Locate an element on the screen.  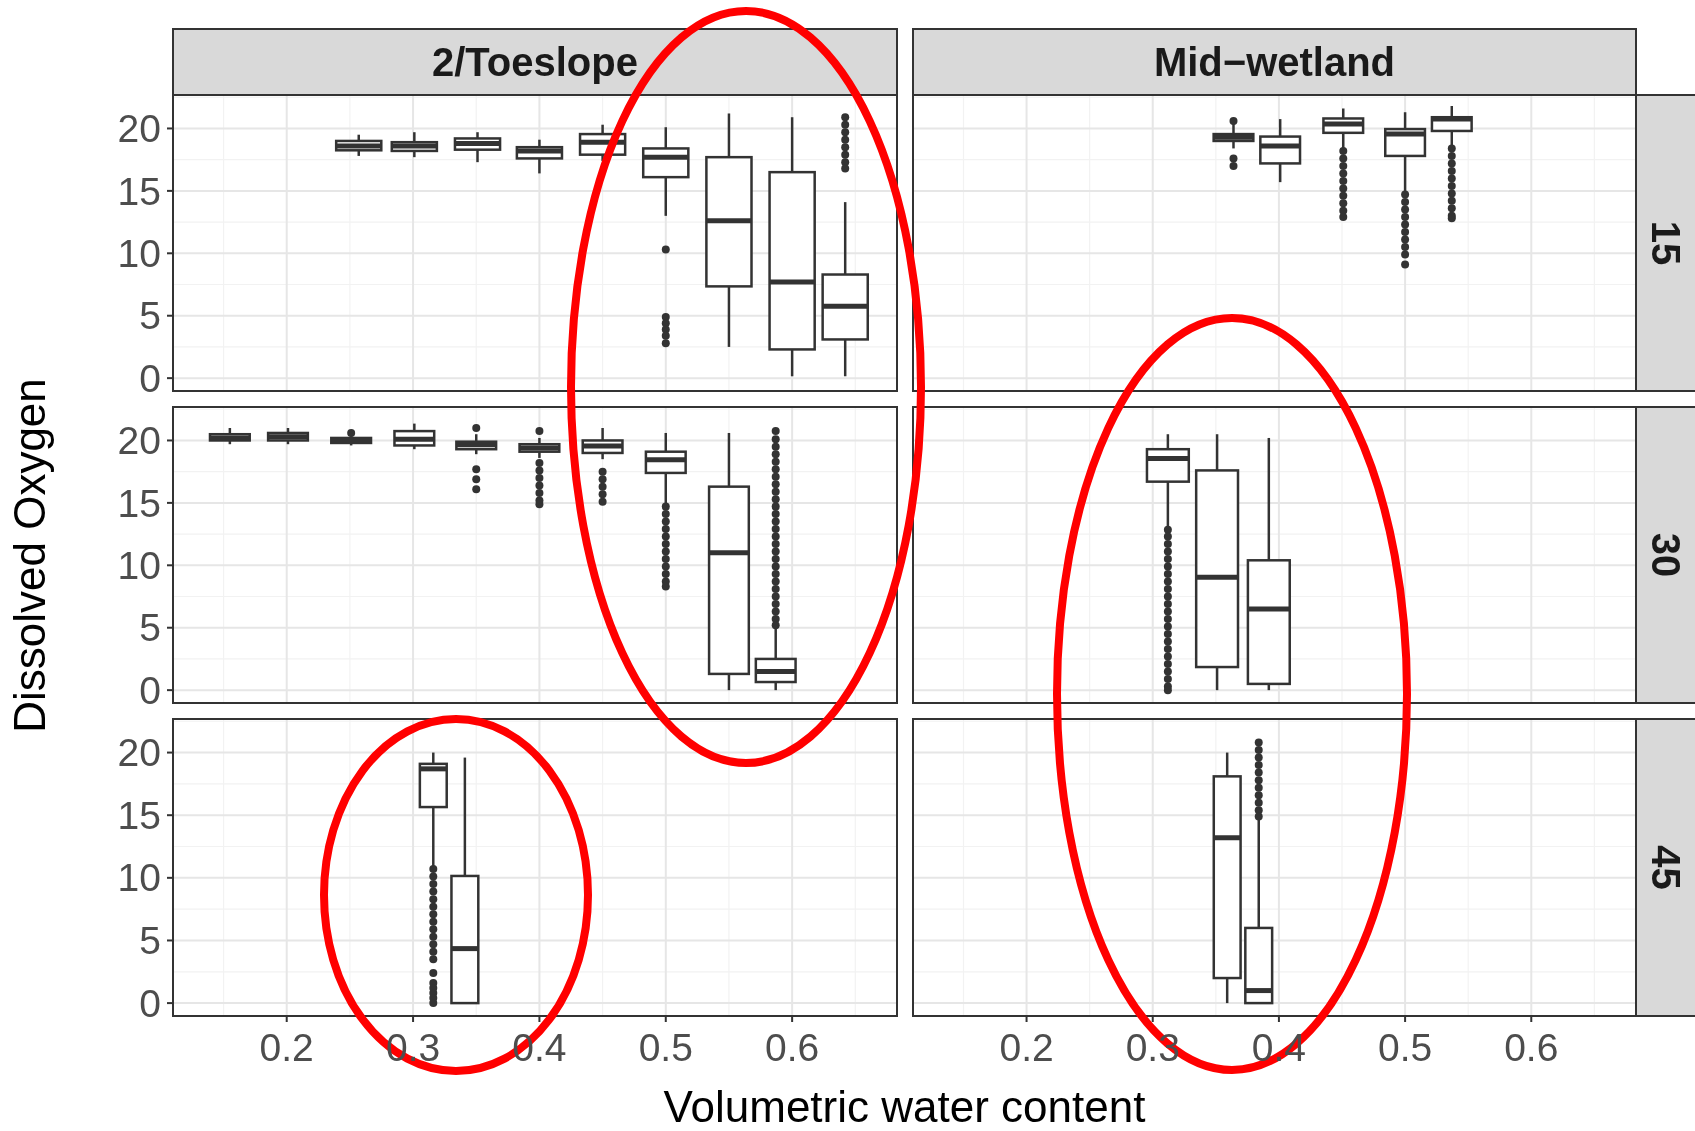
y-axis-title: Dissolved Oxygen is located at coordinates (29, 555).